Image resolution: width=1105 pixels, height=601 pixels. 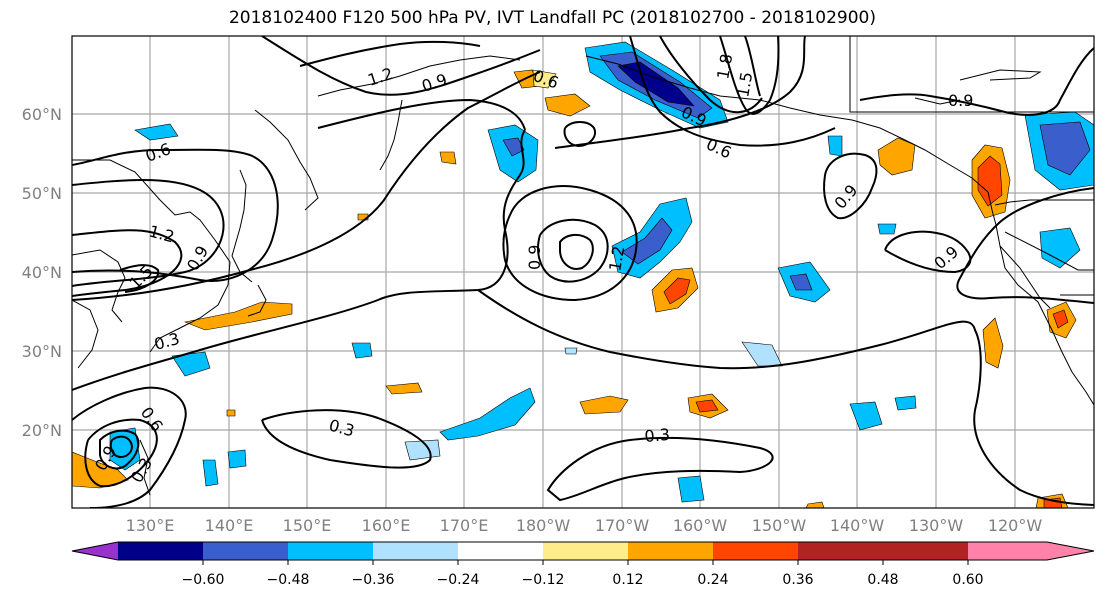 I want to click on latitude-labels: 20°N 30°N 40°N 50°N 60°N, so click(x=42, y=272).